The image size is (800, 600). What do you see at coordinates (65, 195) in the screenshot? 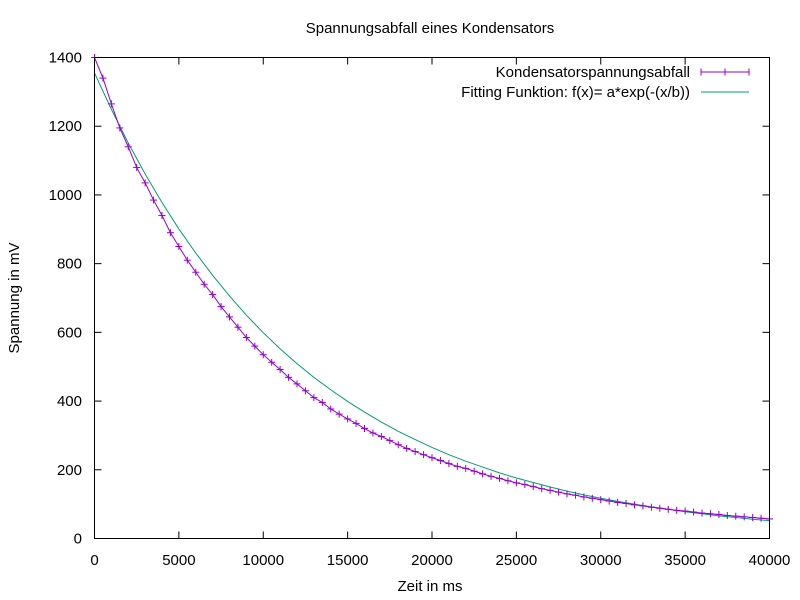
I see `y-tick-label: 1000` at bounding box center [65, 195].